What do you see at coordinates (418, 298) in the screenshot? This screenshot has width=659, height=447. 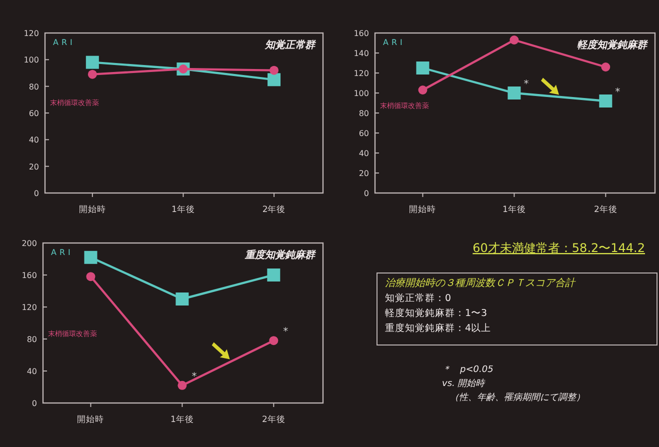 I see `text: 知覚正常群：0` at bounding box center [418, 298].